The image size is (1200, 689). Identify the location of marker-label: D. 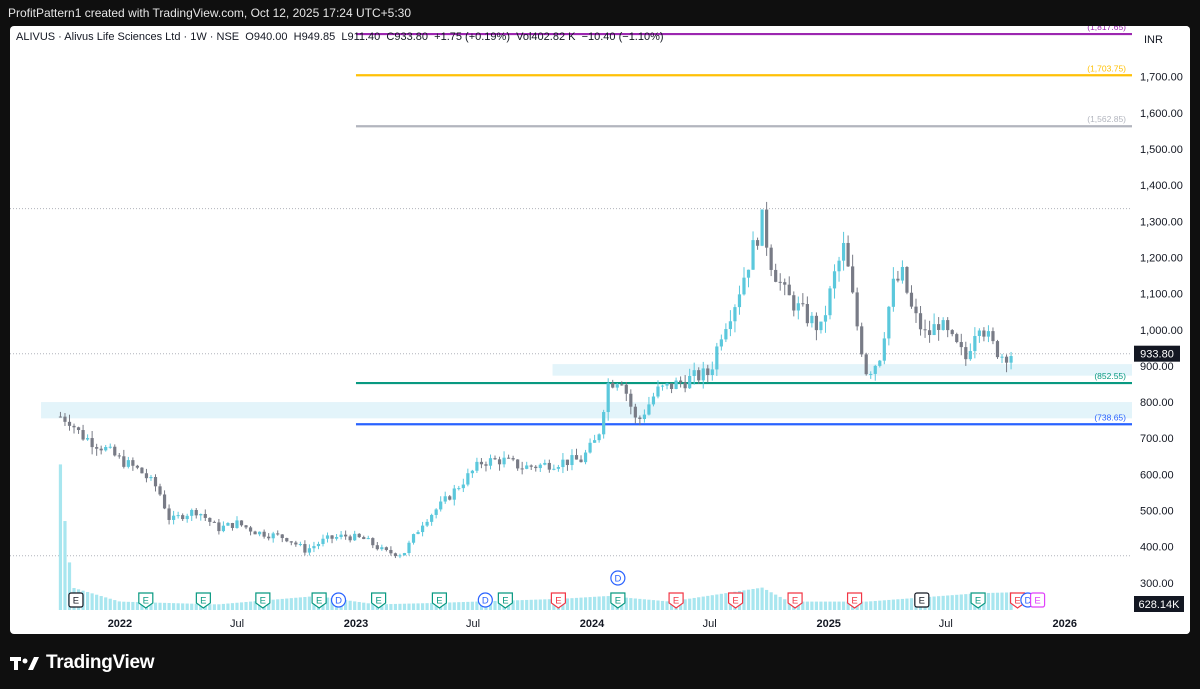
(1027, 601).